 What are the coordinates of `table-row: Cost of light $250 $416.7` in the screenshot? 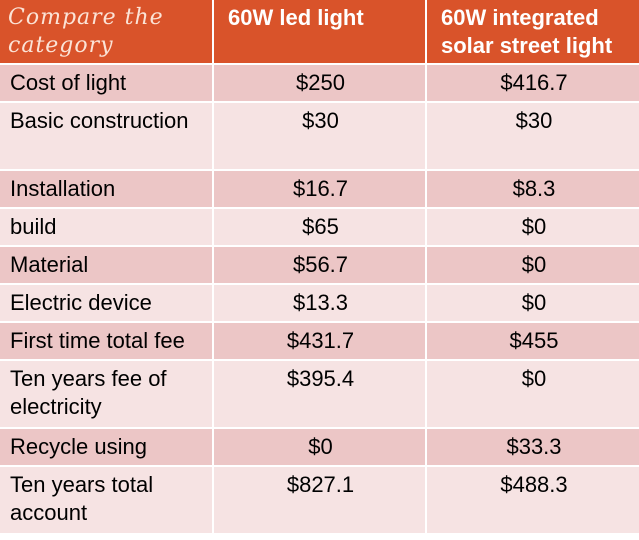 It's located at (319, 83).